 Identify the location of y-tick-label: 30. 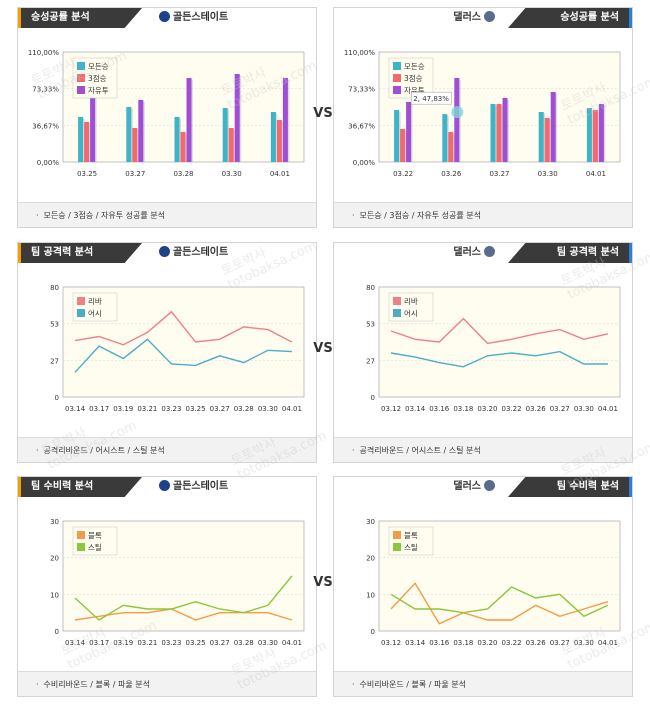
(54, 522).